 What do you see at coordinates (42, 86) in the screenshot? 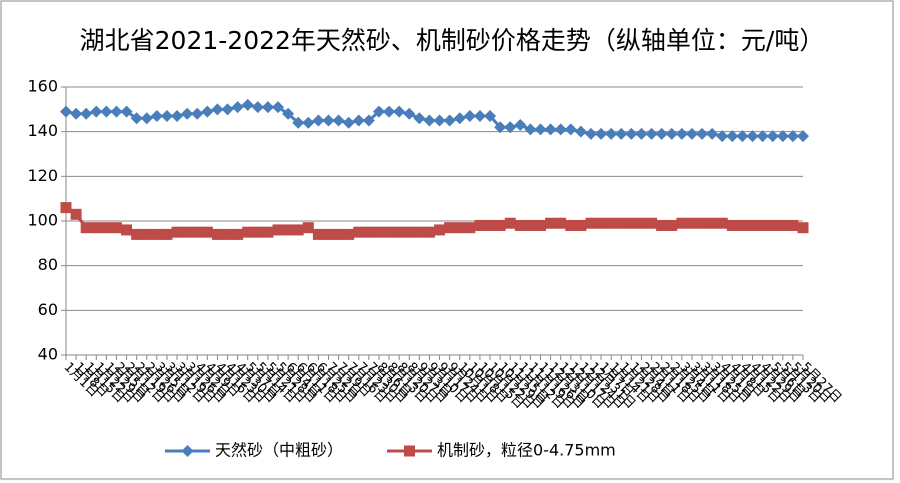
I see `y-tick-label: 160` at bounding box center [42, 86].